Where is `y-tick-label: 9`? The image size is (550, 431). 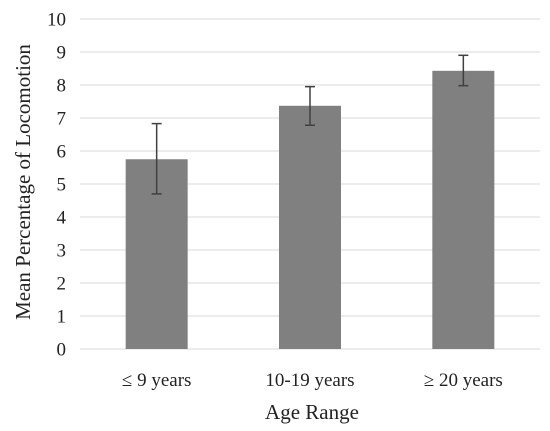
y-tick-label: 9 is located at coordinates (62, 53).